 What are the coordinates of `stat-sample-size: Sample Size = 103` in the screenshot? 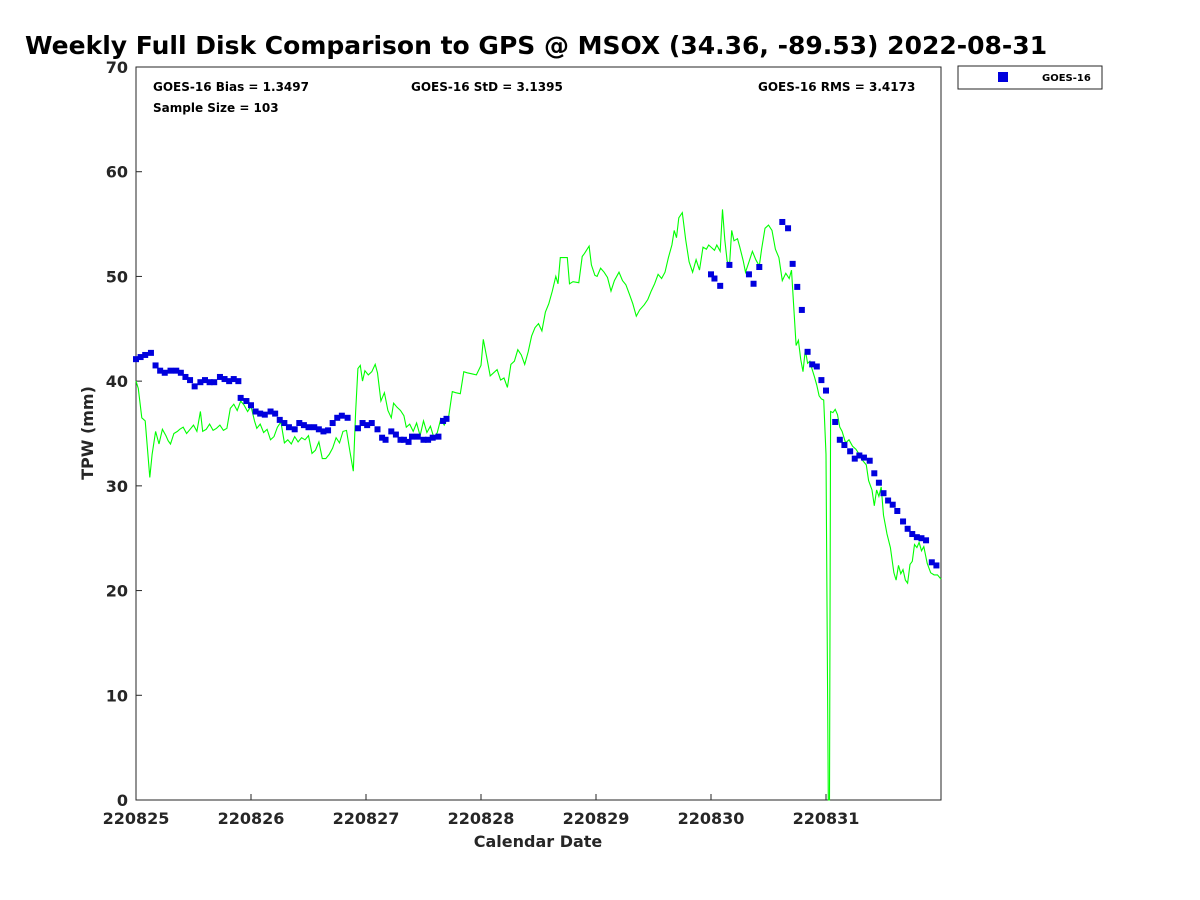 It's located at (216, 108).